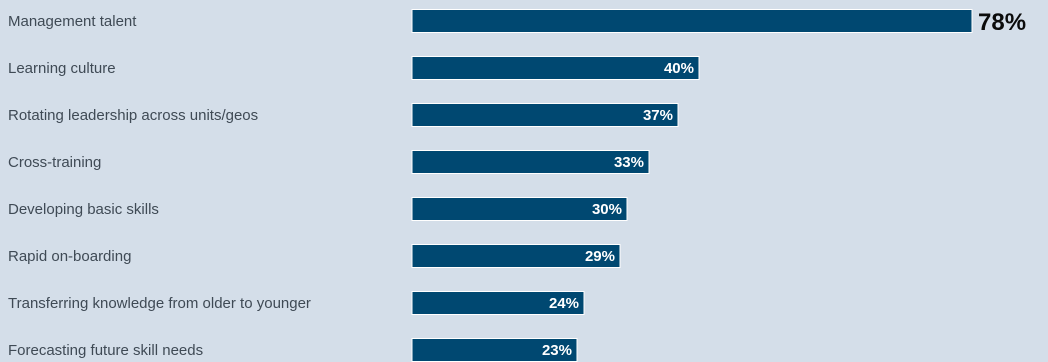 The height and width of the screenshot is (362, 1048). Describe the element at coordinates (658, 115) in the screenshot. I see `value-label: 37%` at that location.